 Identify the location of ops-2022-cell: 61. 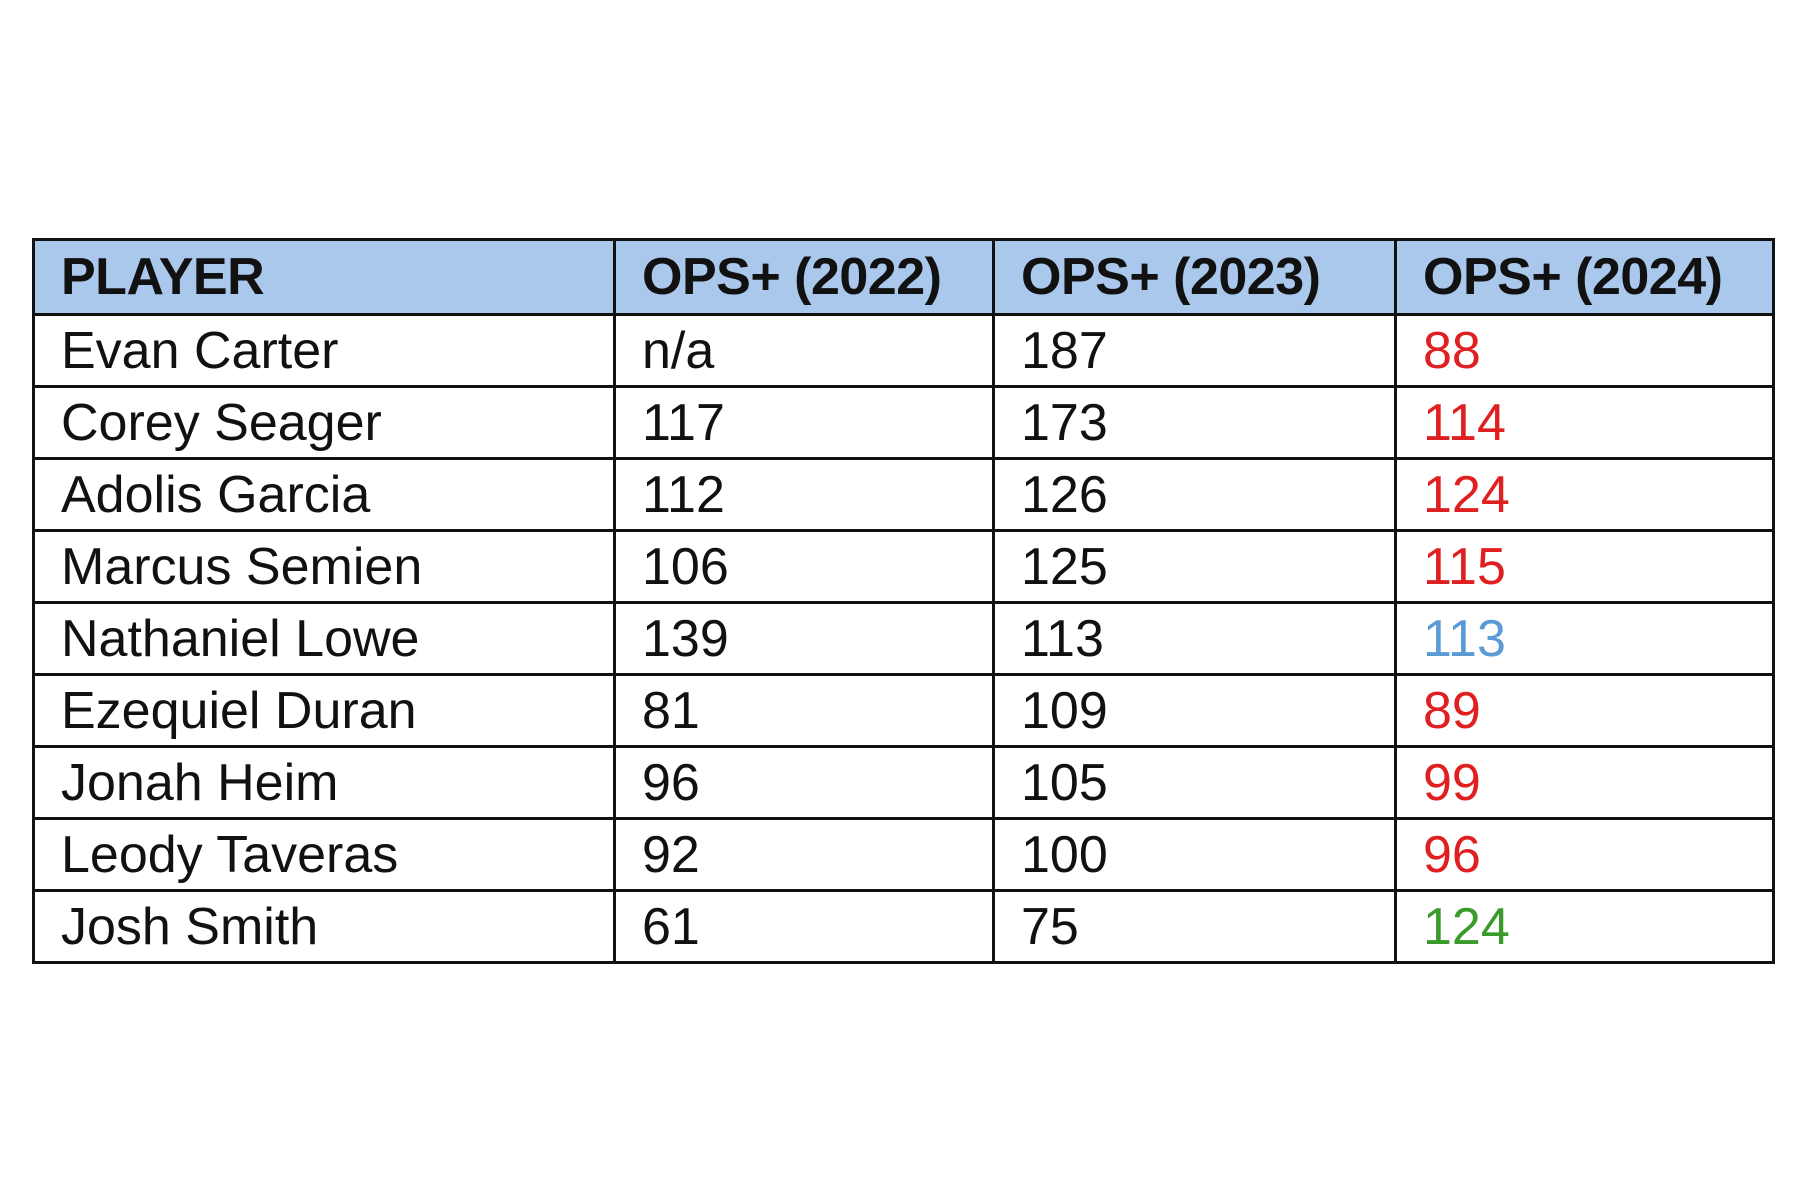
(804, 926).